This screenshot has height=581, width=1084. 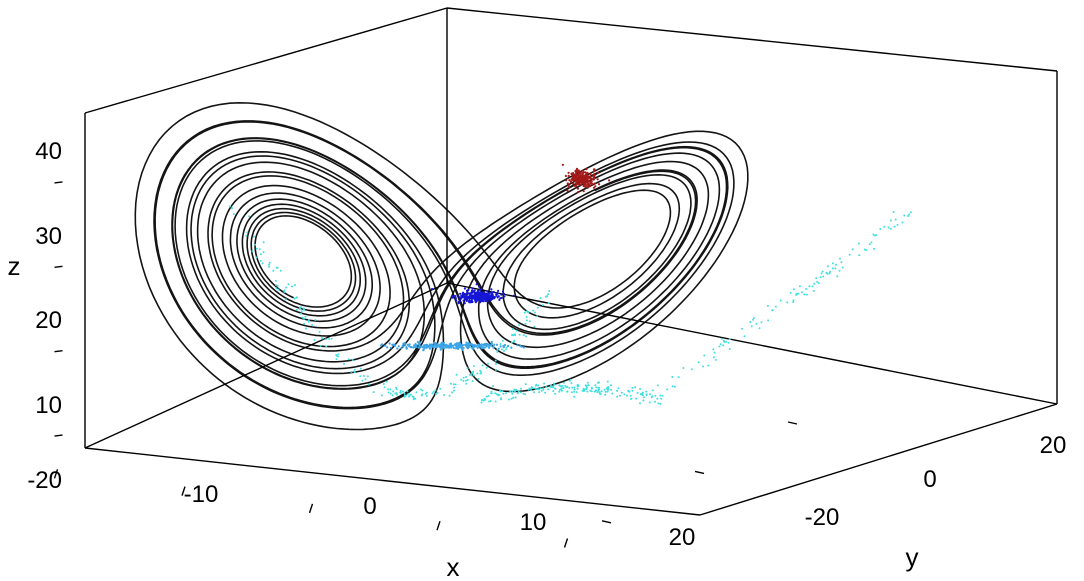 I want to click on cloud-3aa5e8, so click(x=452, y=346).